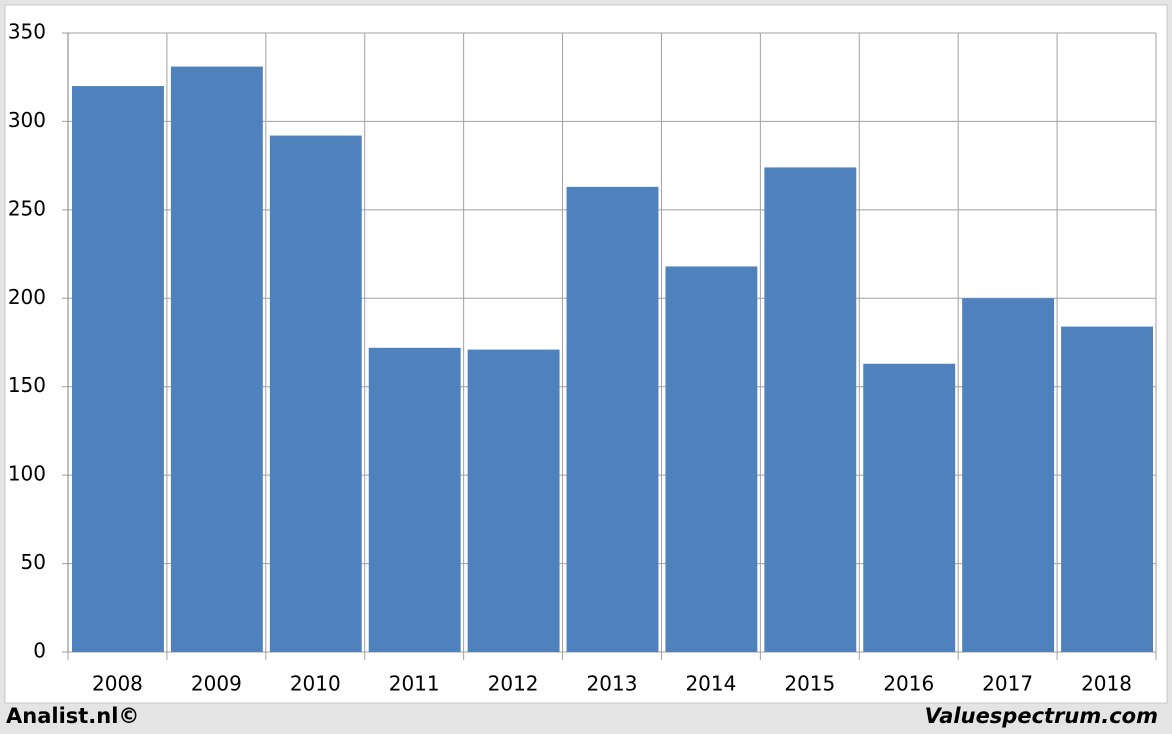 This screenshot has width=1172, height=734. Describe the element at coordinates (27, 208) in the screenshot. I see `y-tick-label: 250` at that location.